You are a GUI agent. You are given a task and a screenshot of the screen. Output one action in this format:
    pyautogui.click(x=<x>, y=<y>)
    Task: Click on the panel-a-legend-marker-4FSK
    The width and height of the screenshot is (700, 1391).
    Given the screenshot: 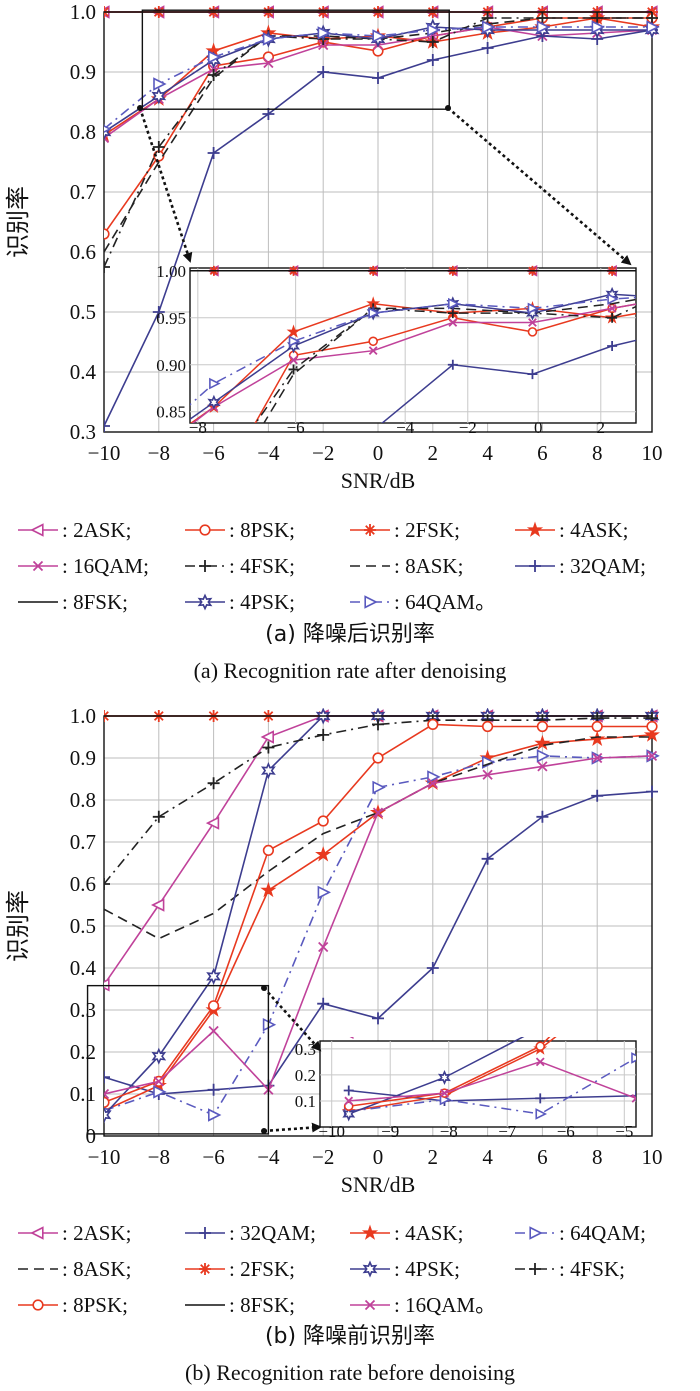 What is the action you would take?
    pyautogui.click(x=205, y=566)
    